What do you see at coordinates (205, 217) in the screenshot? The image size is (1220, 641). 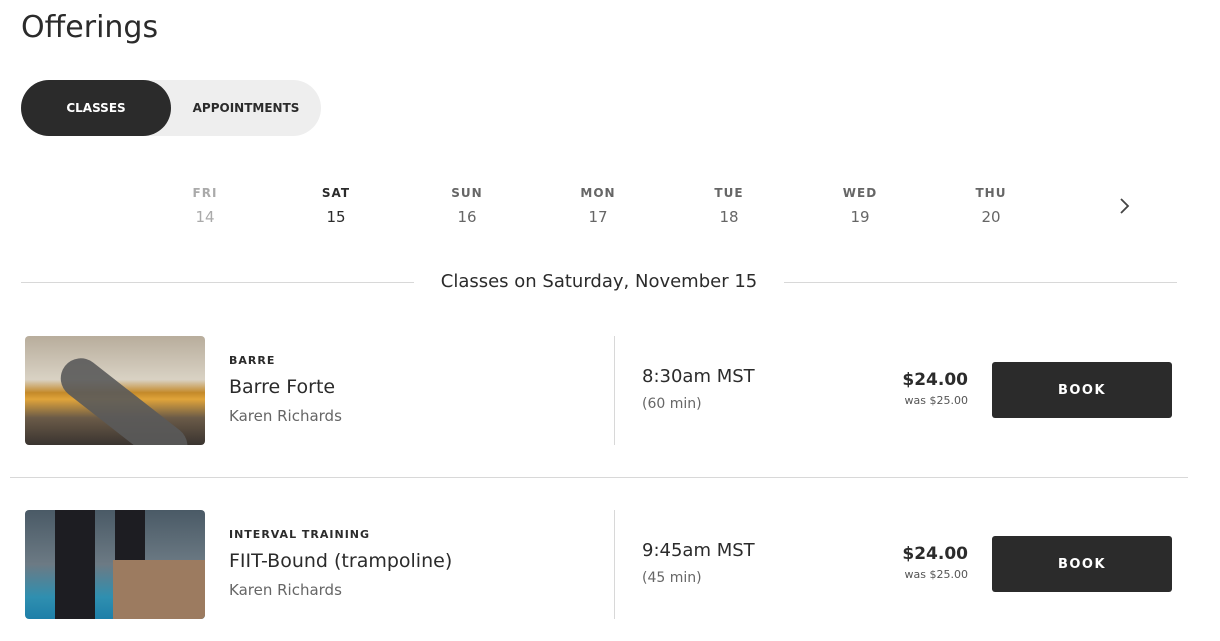 I see `day-date: 14` at bounding box center [205, 217].